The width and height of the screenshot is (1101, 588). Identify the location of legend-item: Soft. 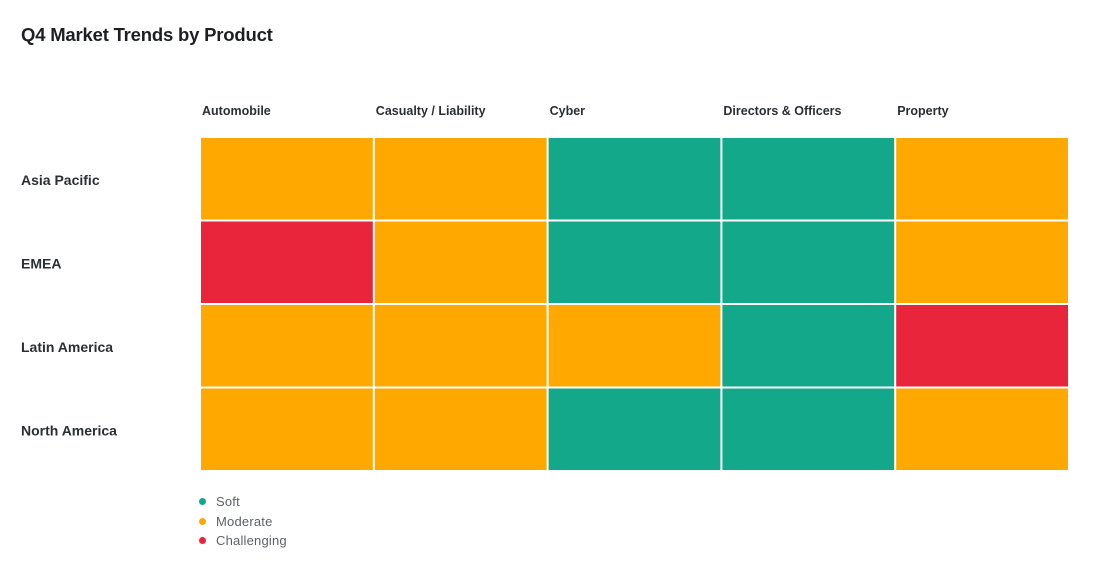
(243, 502).